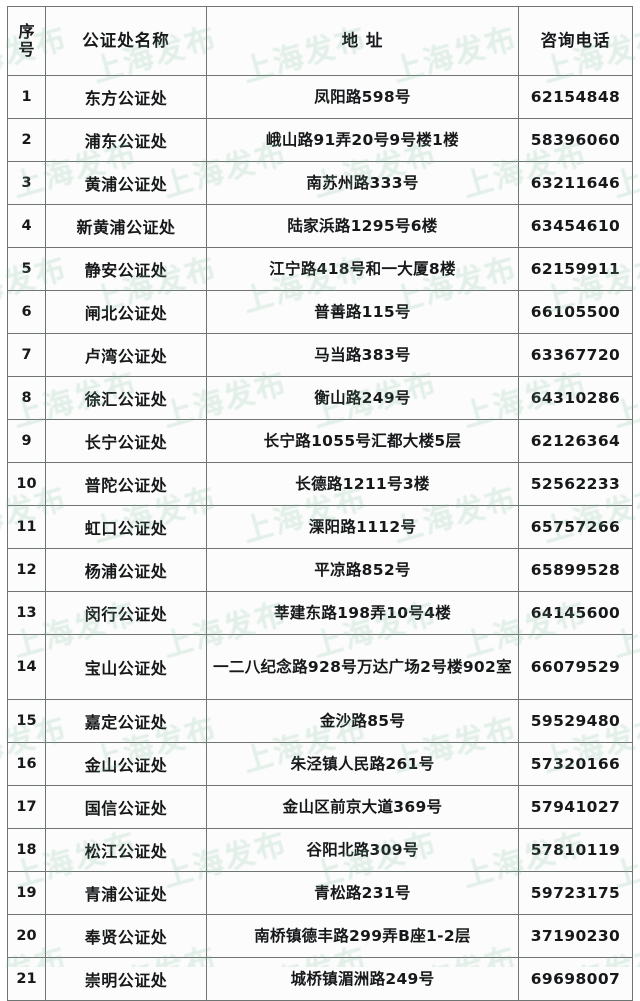  Describe the element at coordinates (575, 721) in the screenshot. I see `cell-phone: 59529480` at that location.